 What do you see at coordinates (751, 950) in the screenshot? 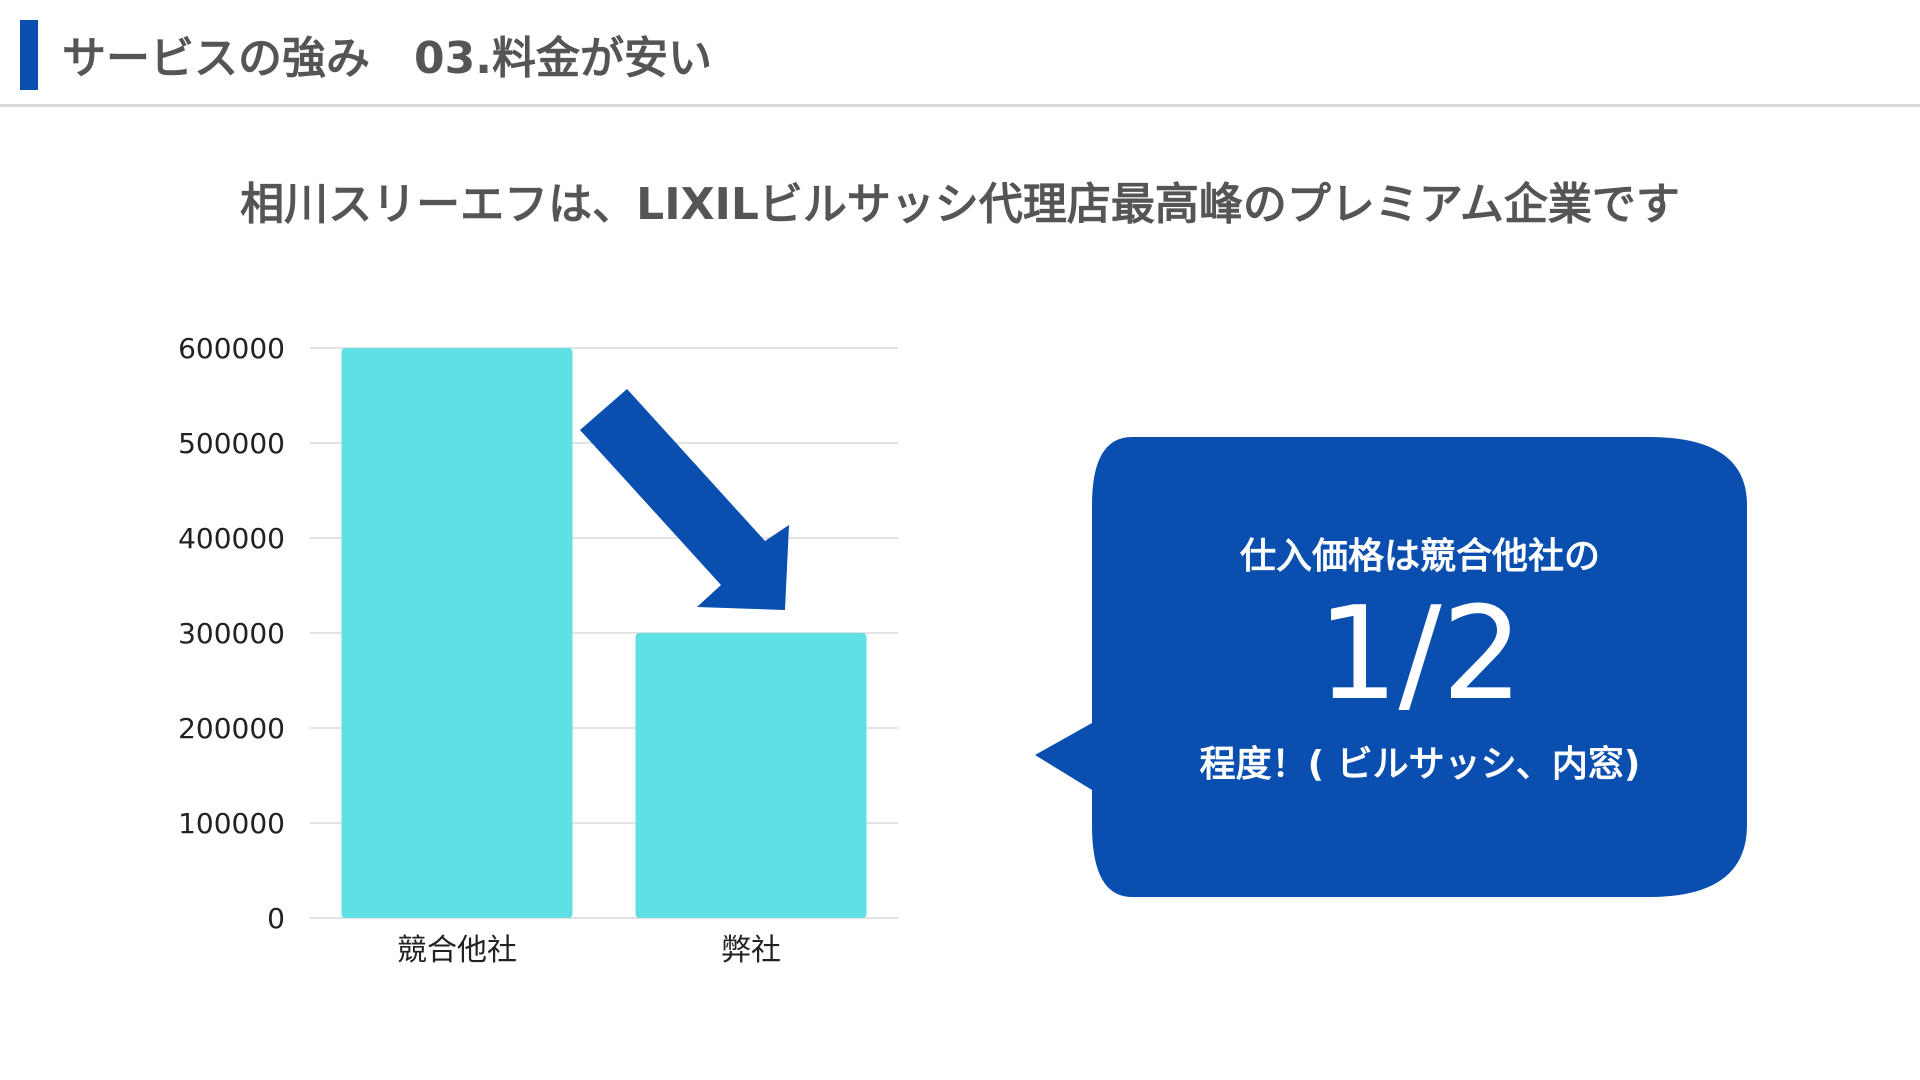
I see `x-tick-label: 弊社` at bounding box center [751, 950].